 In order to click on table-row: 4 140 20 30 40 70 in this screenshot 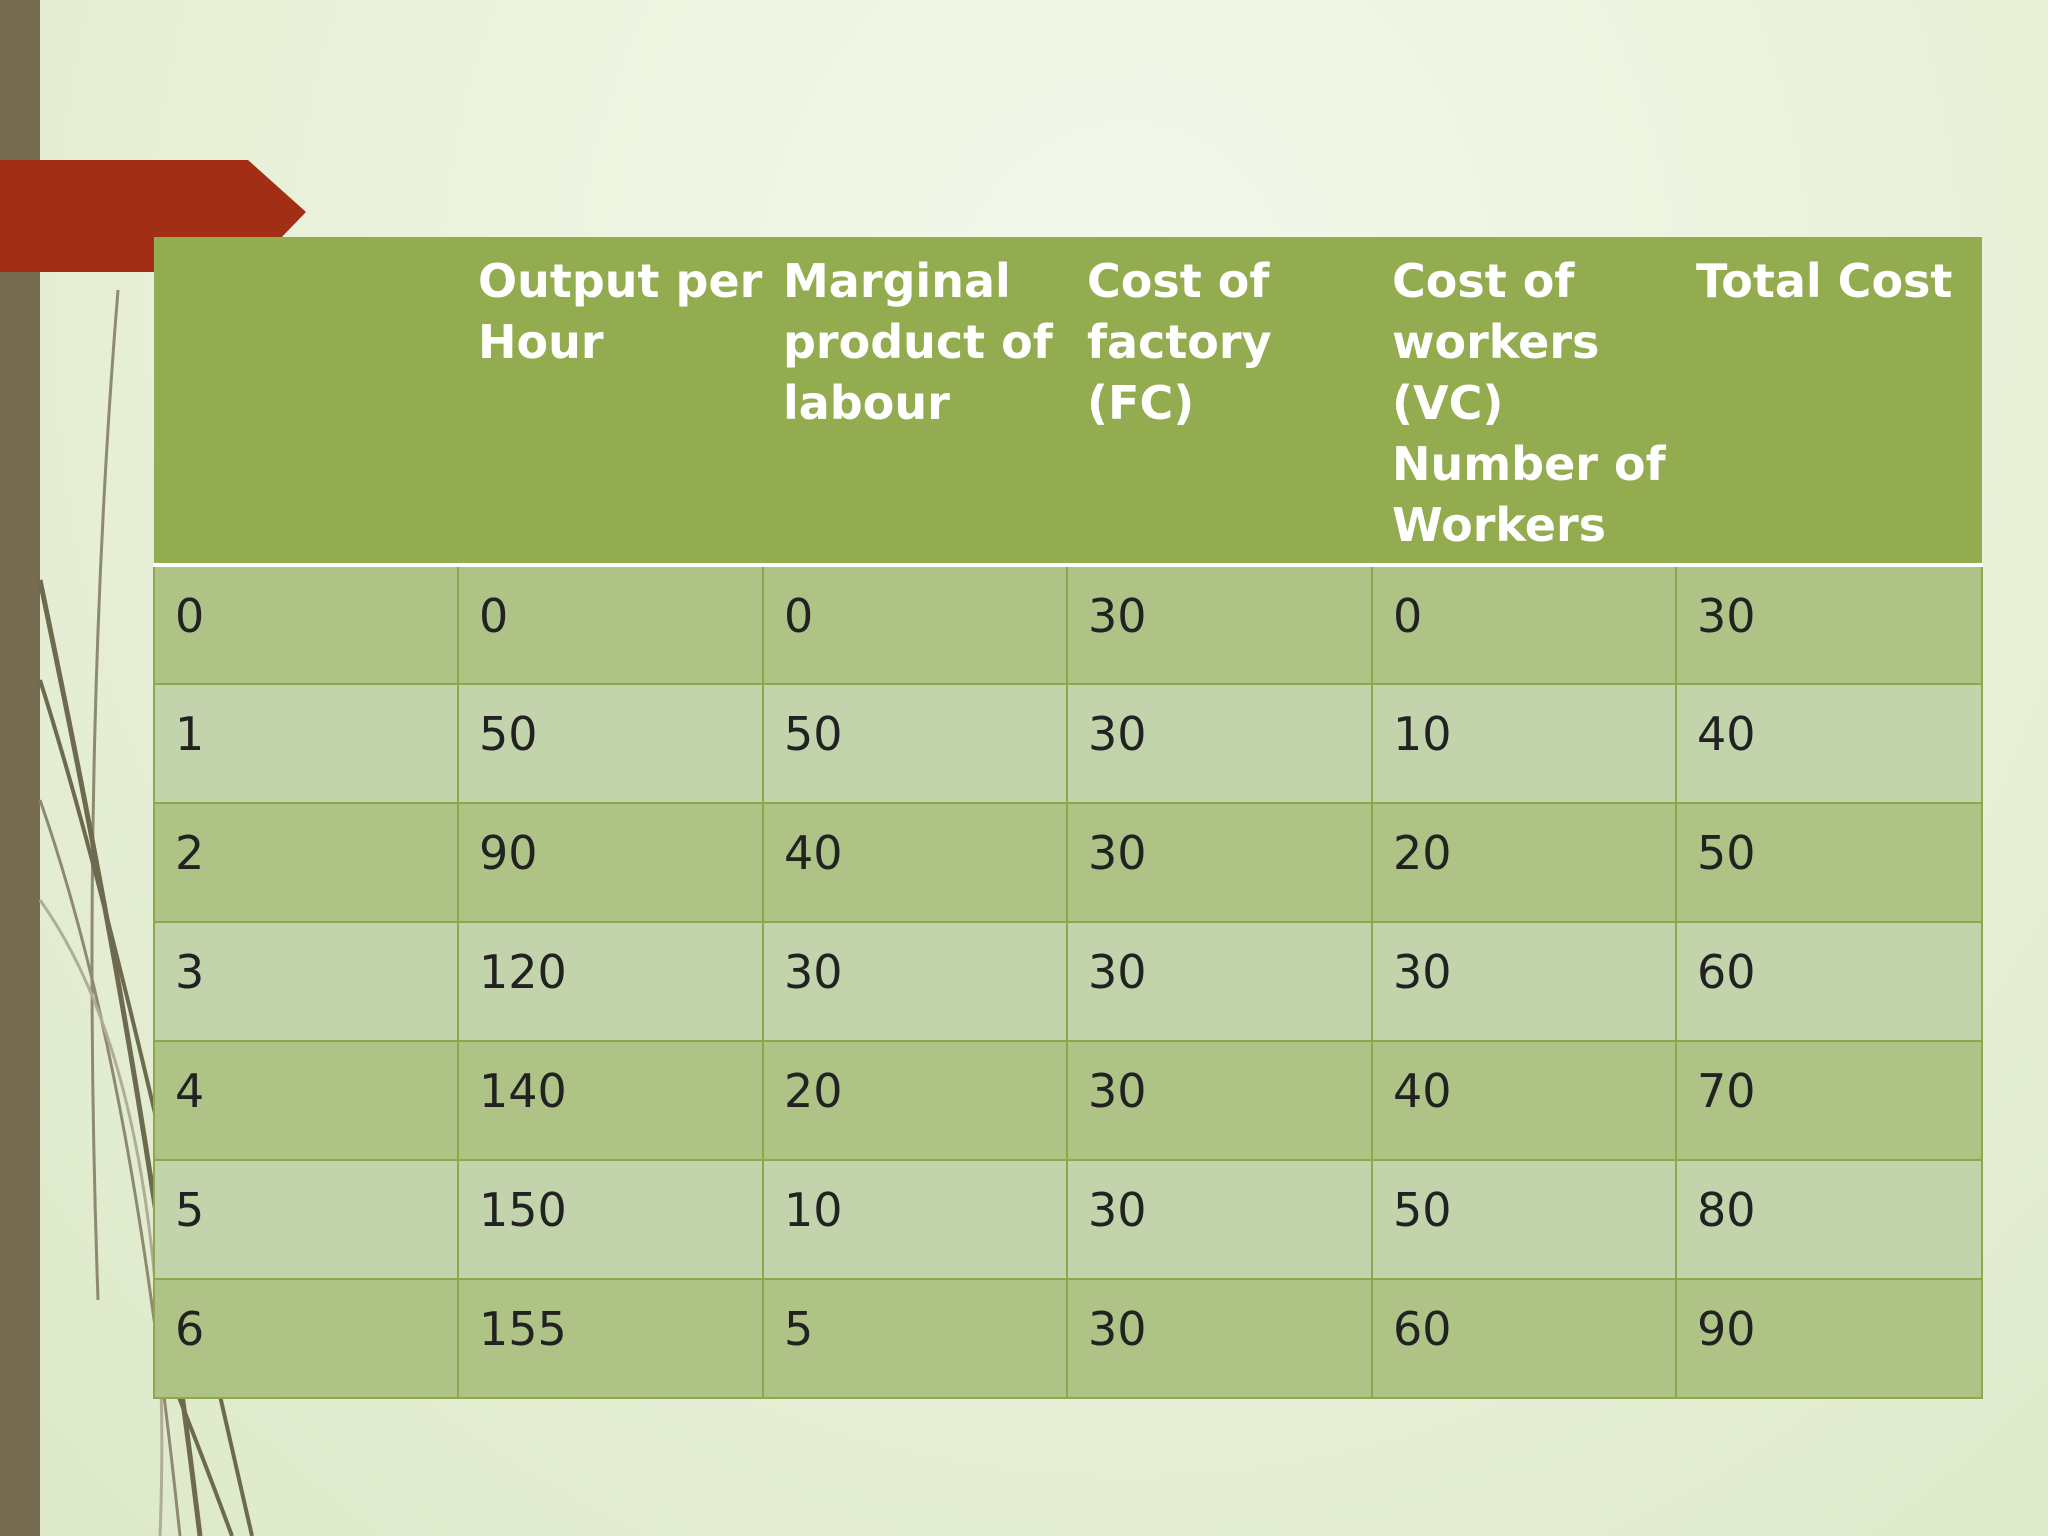, I will do `click(1068, 1101)`.